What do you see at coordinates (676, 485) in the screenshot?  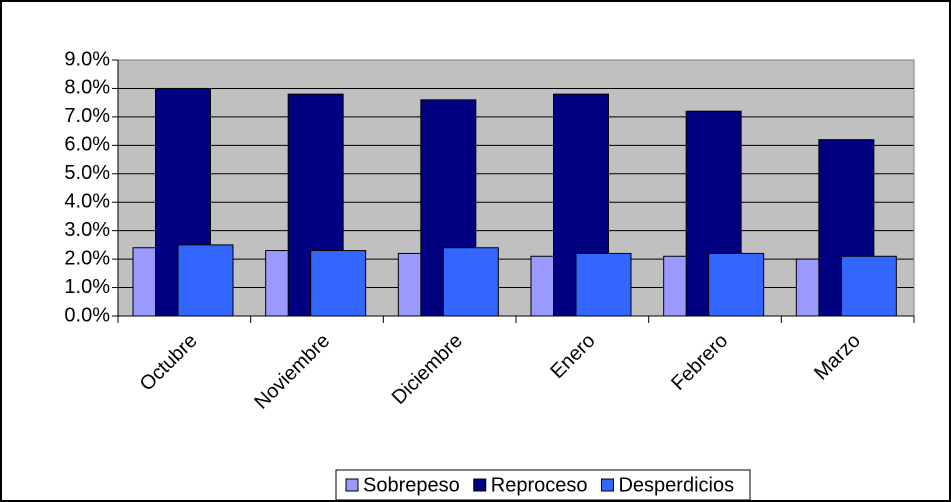 I see `legend-label: Desperdicios` at bounding box center [676, 485].